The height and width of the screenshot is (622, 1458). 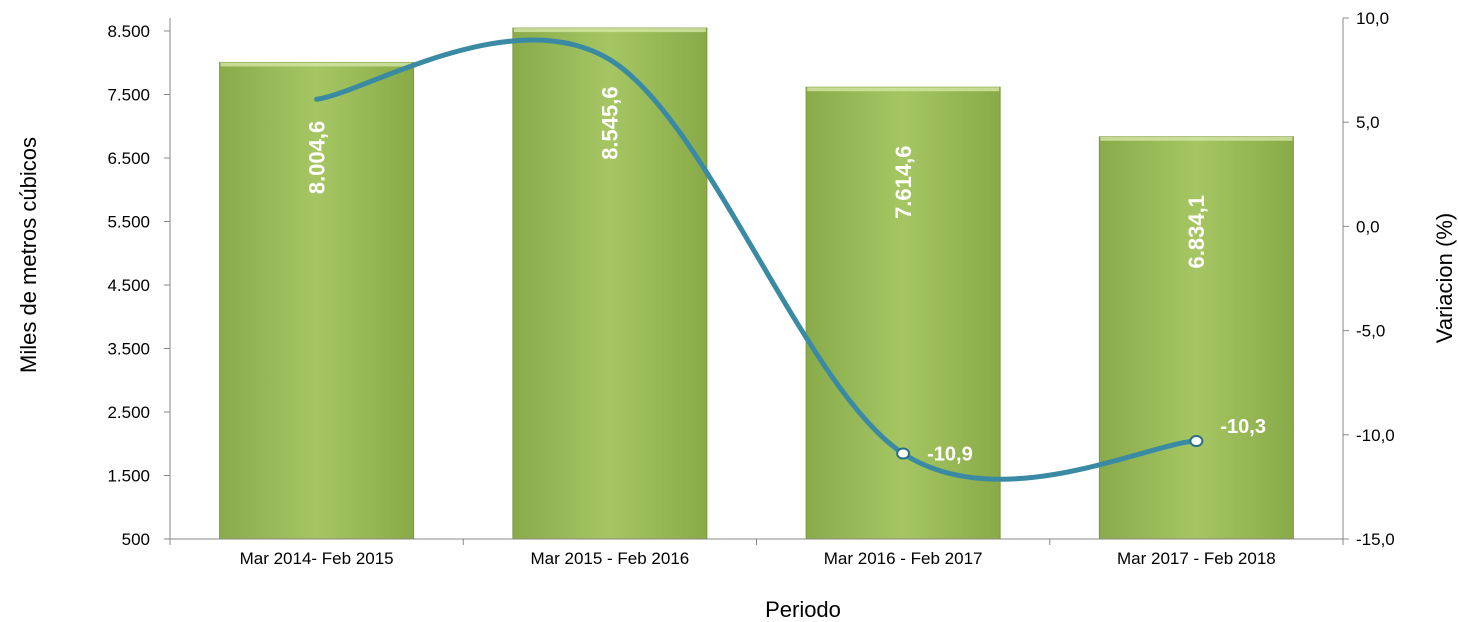 What do you see at coordinates (903, 182) in the screenshot?
I see `bar-value-label: 7.614,6` at bounding box center [903, 182].